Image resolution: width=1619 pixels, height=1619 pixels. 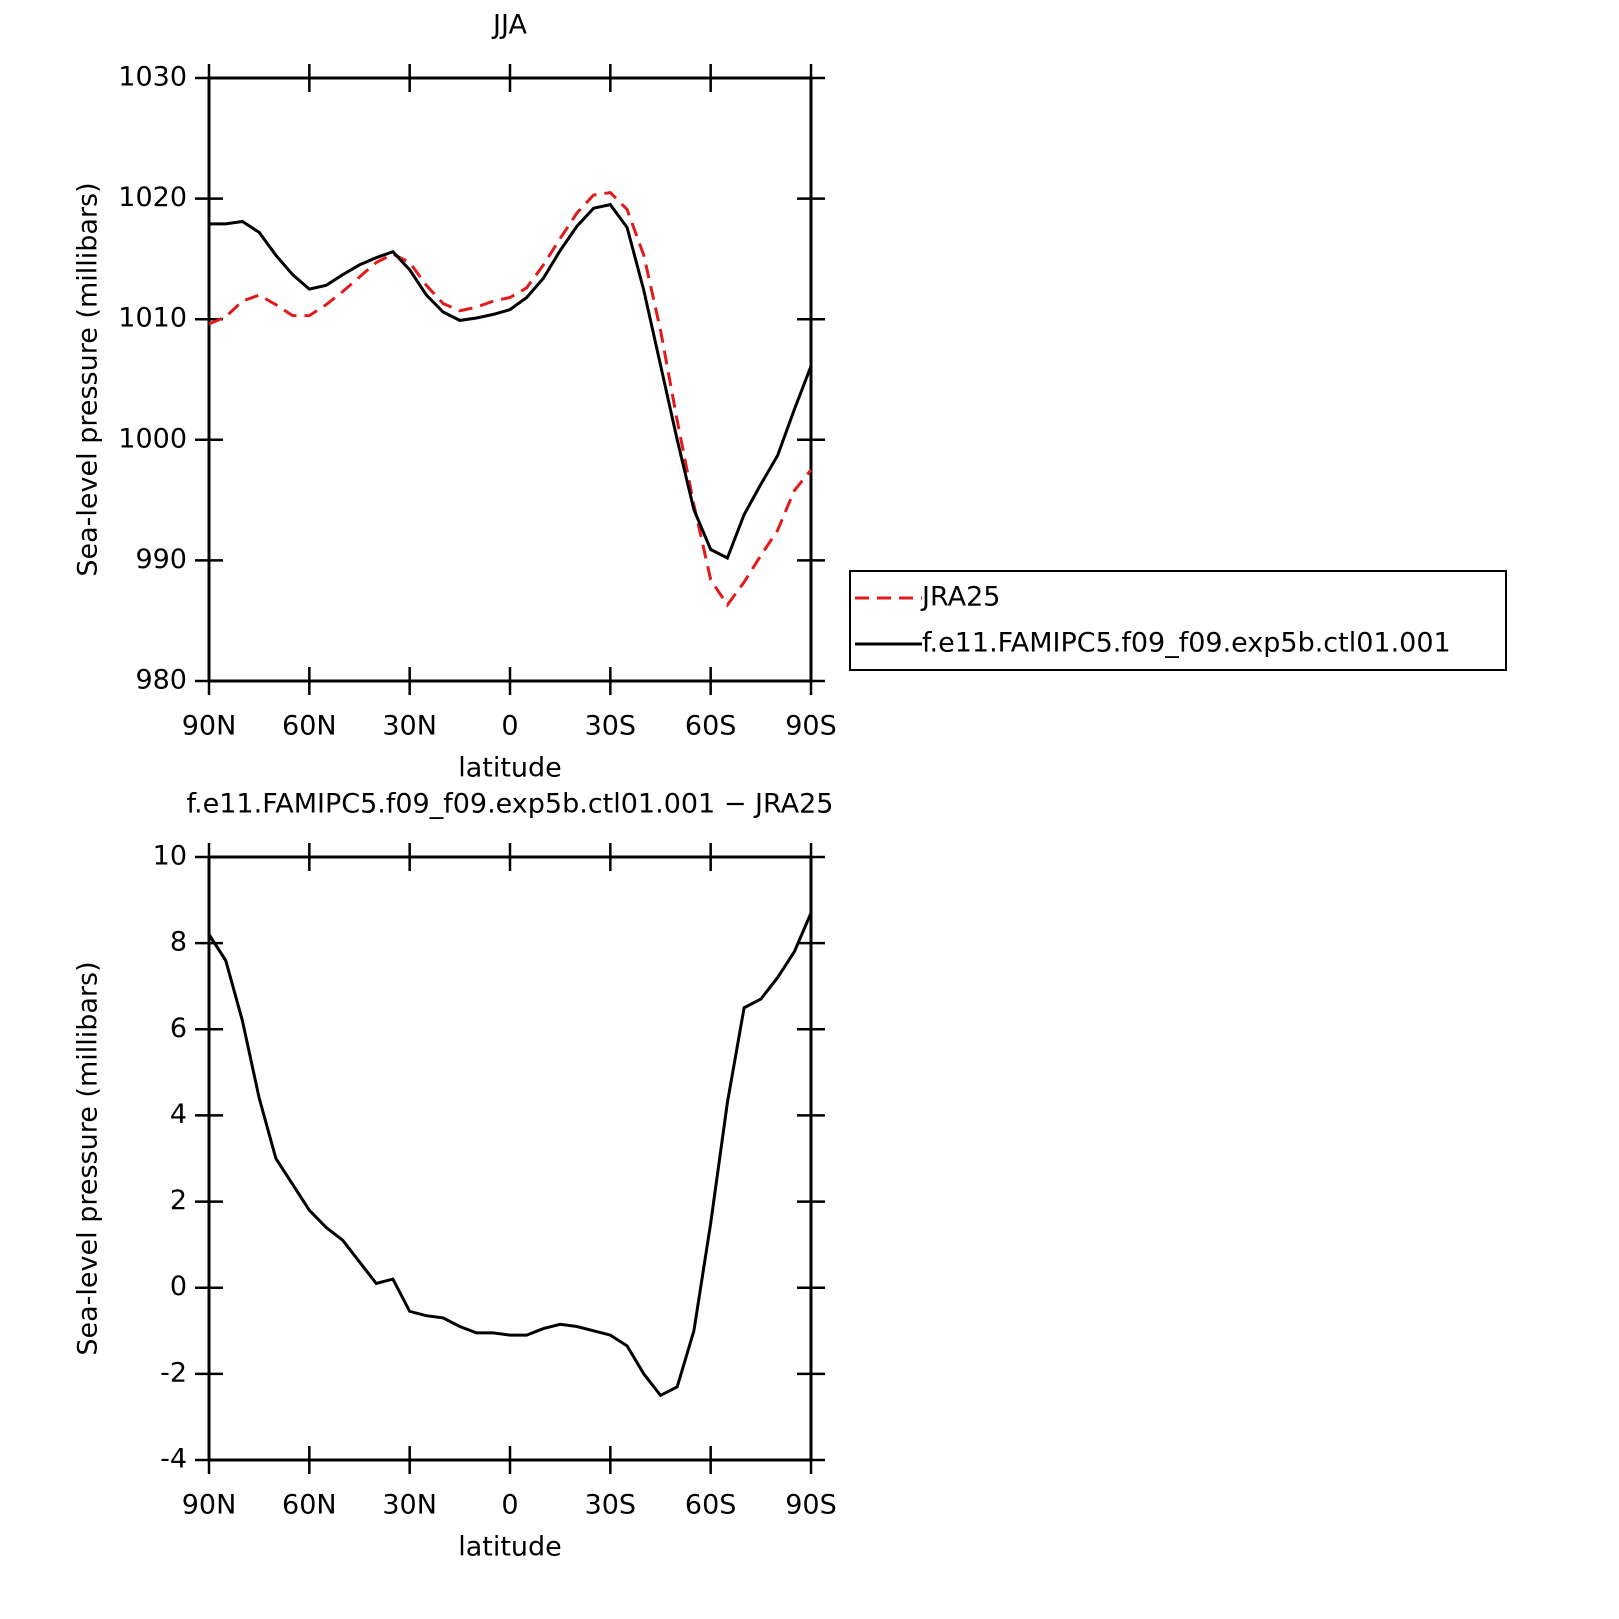 I want to click on y-tick-label: 1020, so click(x=152, y=197).